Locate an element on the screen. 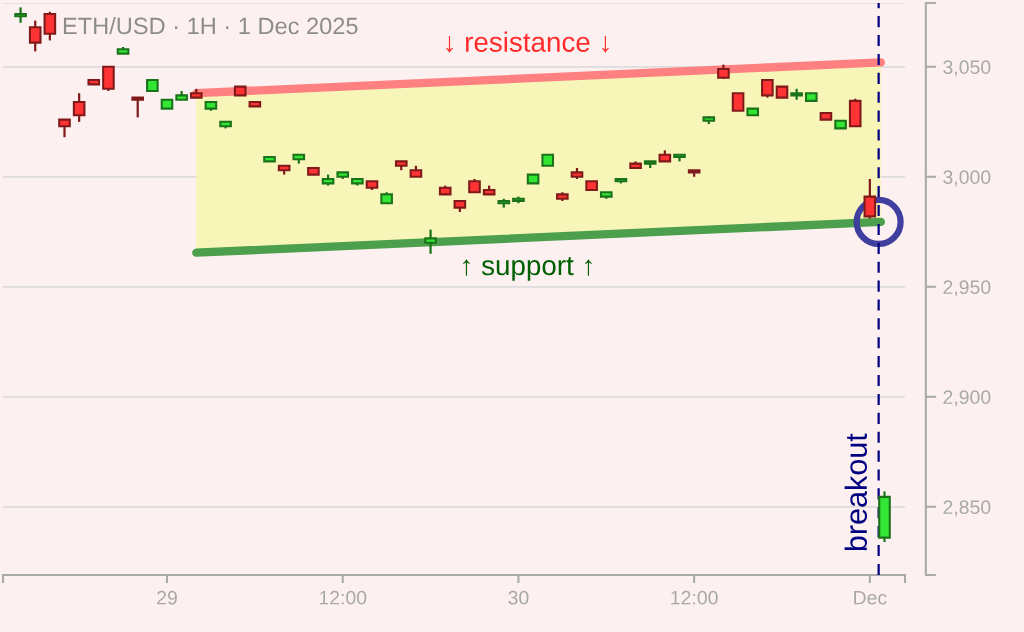 The width and height of the screenshot is (1024, 632). x-tick-label: 29 is located at coordinates (167, 597).